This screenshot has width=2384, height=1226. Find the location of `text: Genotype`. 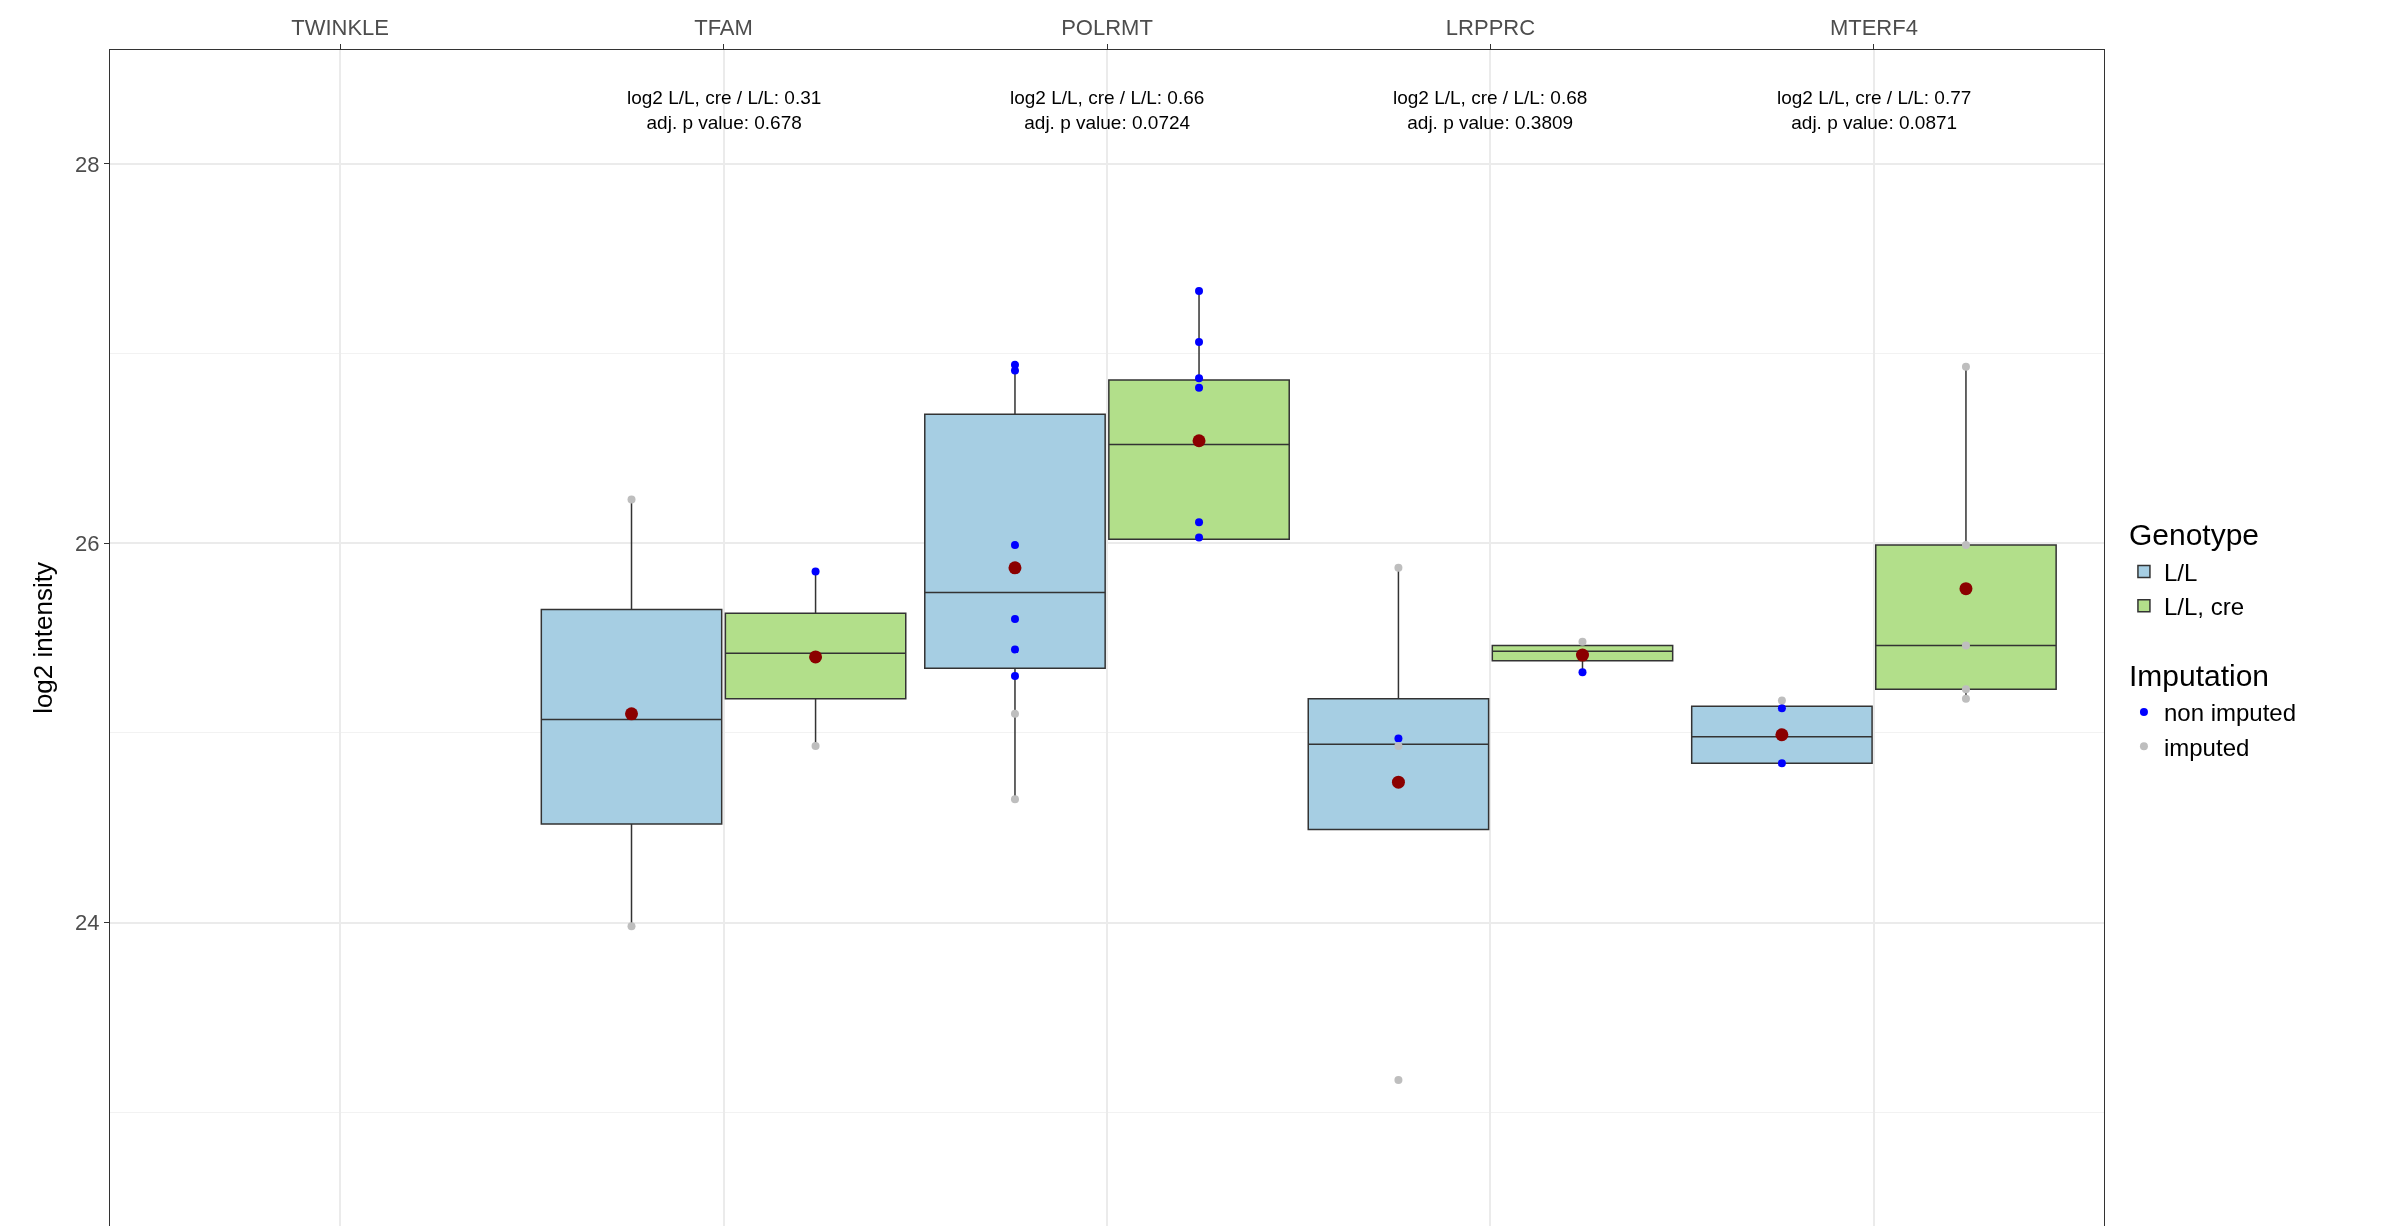

text: Genotype is located at coordinates (2194, 535).